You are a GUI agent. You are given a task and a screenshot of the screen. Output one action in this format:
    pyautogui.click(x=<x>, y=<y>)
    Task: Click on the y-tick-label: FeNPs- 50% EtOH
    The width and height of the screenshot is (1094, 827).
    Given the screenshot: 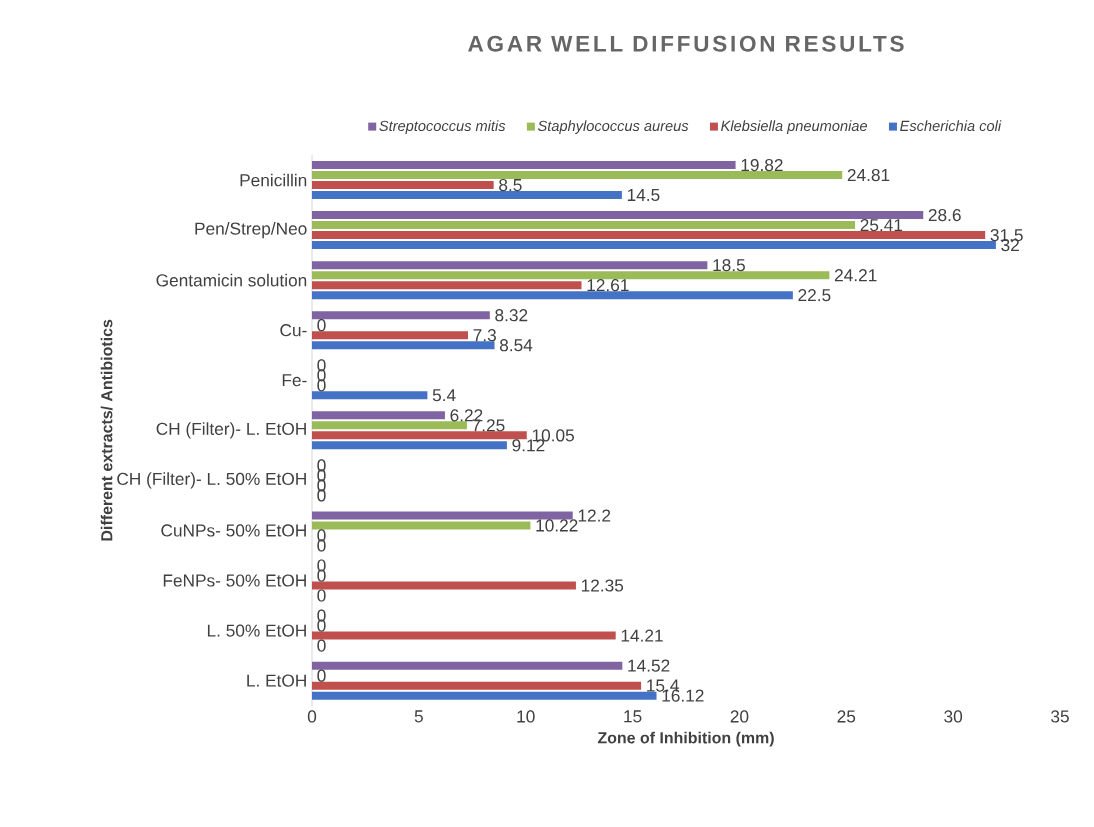 What is the action you would take?
    pyautogui.click(x=234, y=580)
    